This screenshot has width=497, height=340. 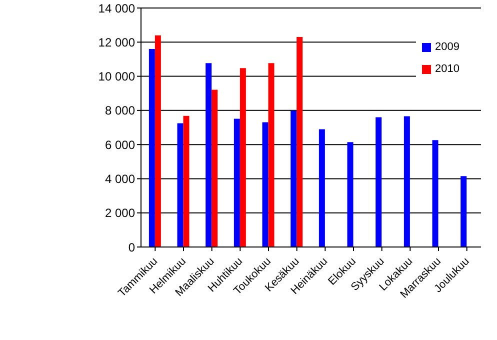 I want to click on y-tick-label: 6 000, so click(x=120, y=145).